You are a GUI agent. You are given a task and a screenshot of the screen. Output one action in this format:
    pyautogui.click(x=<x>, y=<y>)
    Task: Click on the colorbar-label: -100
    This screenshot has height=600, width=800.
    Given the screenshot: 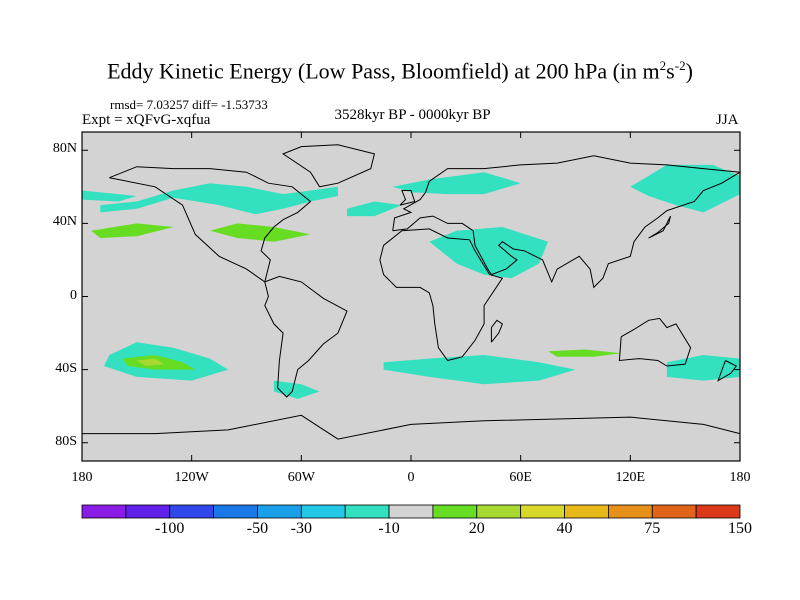 What is the action you would take?
    pyautogui.click(x=170, y=528)
    